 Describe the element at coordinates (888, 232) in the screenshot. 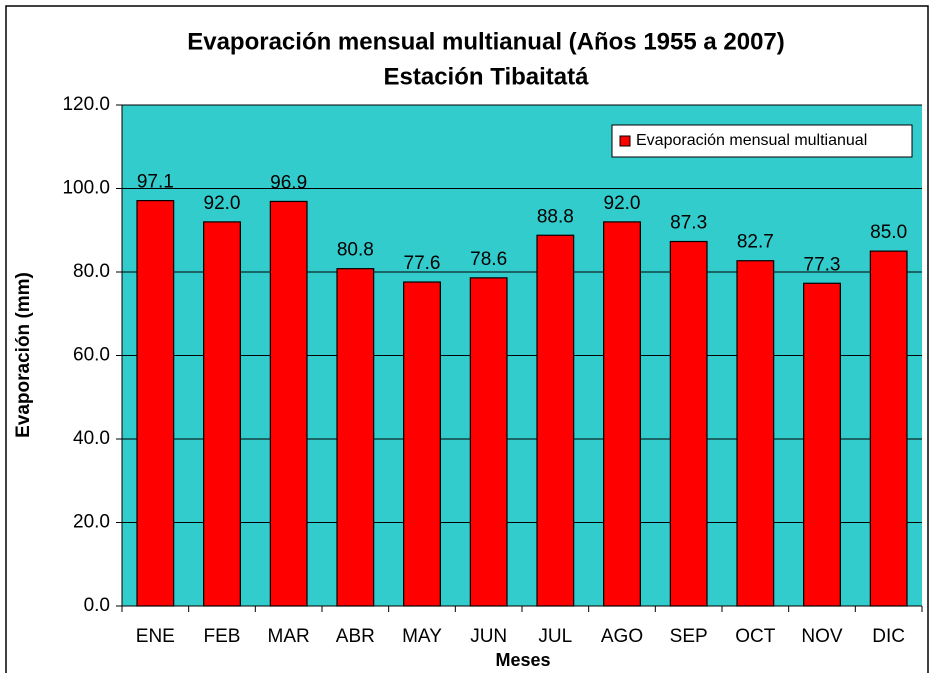

I see `value-label: 85.0` at that location.